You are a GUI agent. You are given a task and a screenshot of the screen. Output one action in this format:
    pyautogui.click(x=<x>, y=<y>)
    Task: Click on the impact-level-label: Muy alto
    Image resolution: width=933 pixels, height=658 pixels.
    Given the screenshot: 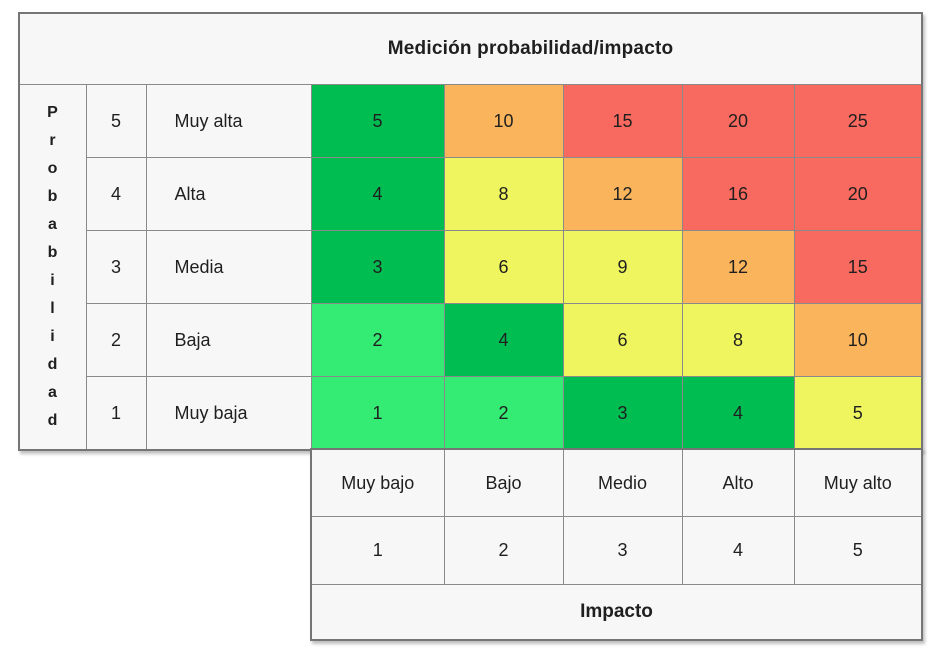 What is the action you would take?
    pyautogui.click(x=858, y=482)
    